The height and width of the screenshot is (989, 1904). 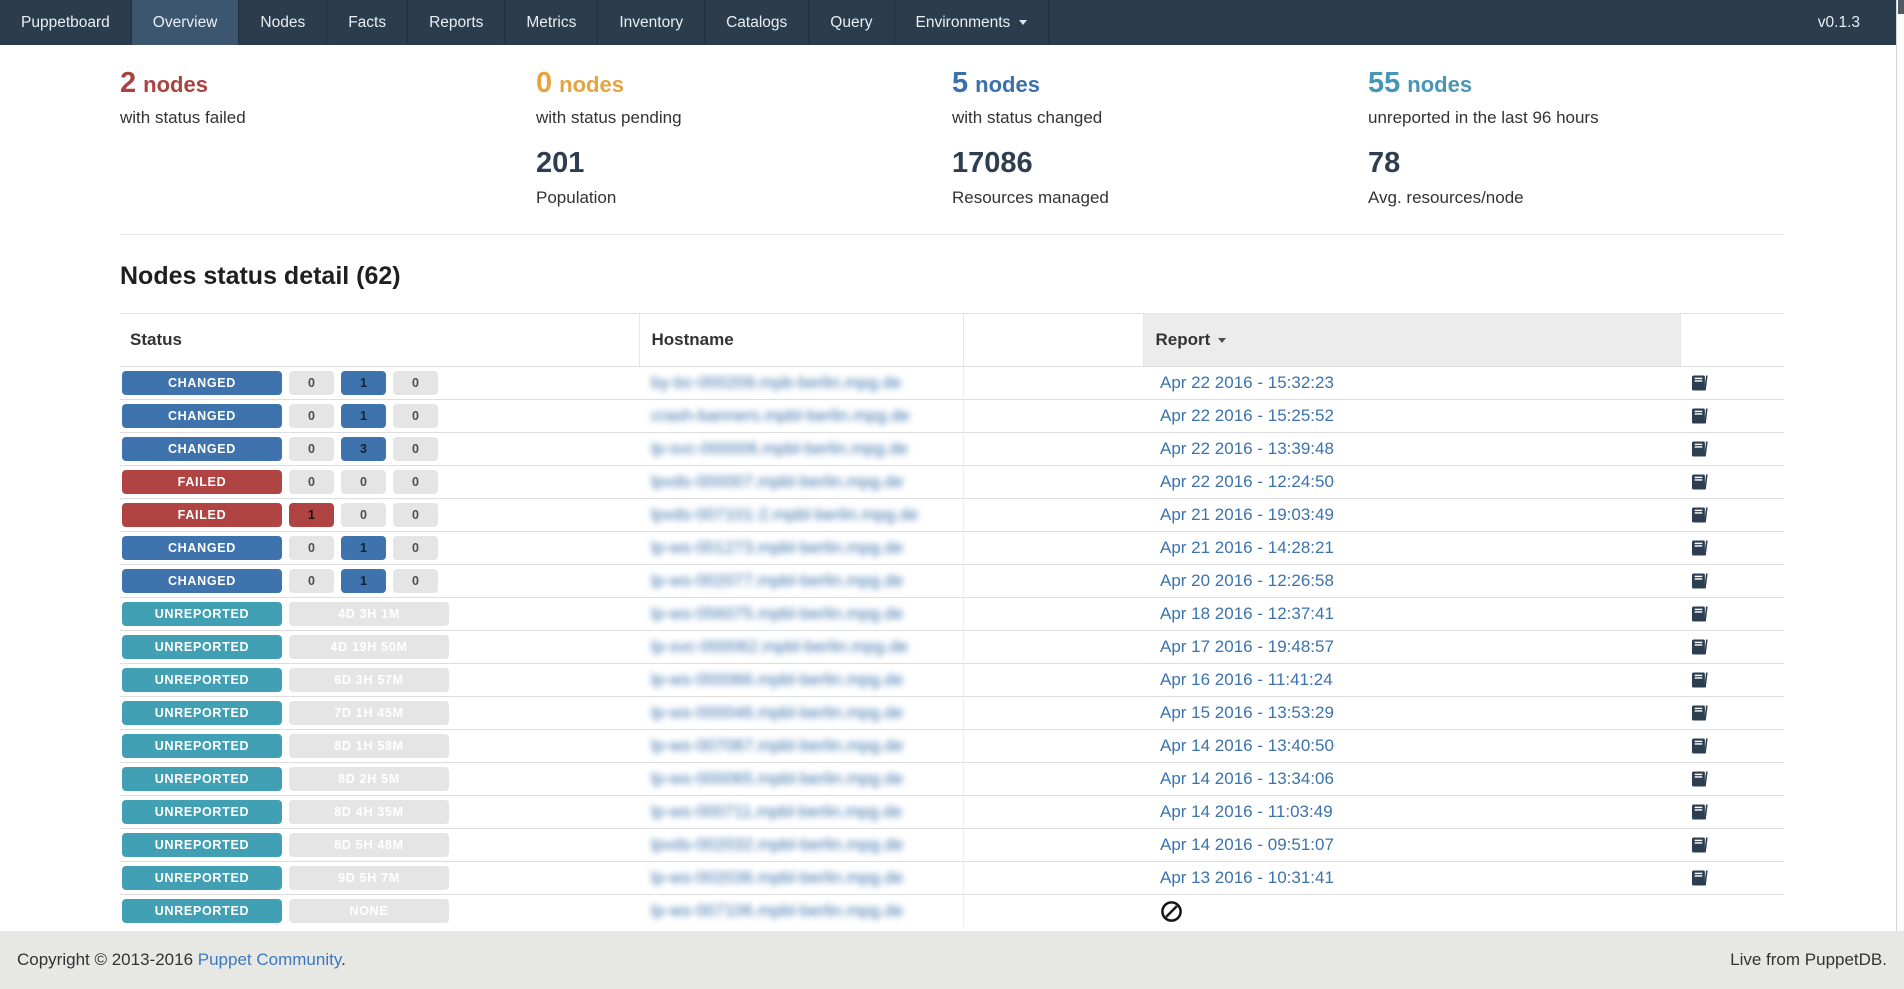 I want to click on report-link: Apr 21 2016 - 19:03:49, so click(x=1247, y=514).